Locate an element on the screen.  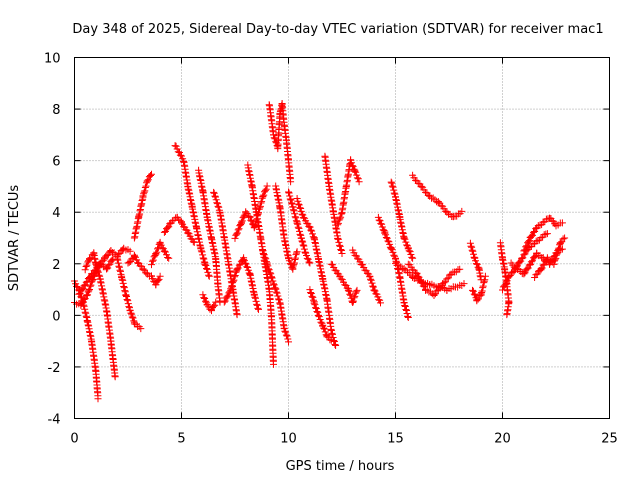
y-axis-label: SDTVAR / TECUs is located at coordinates (14, 238).